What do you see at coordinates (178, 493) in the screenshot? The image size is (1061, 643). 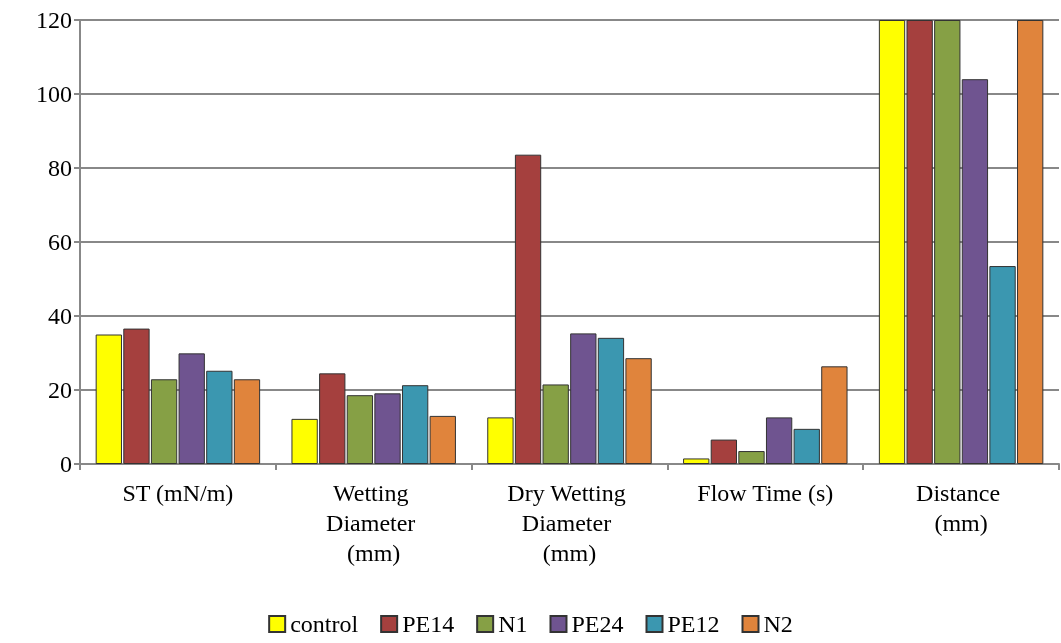 I see `x-tick-label: ST (mN/m)` at bounding box center [178, 493].